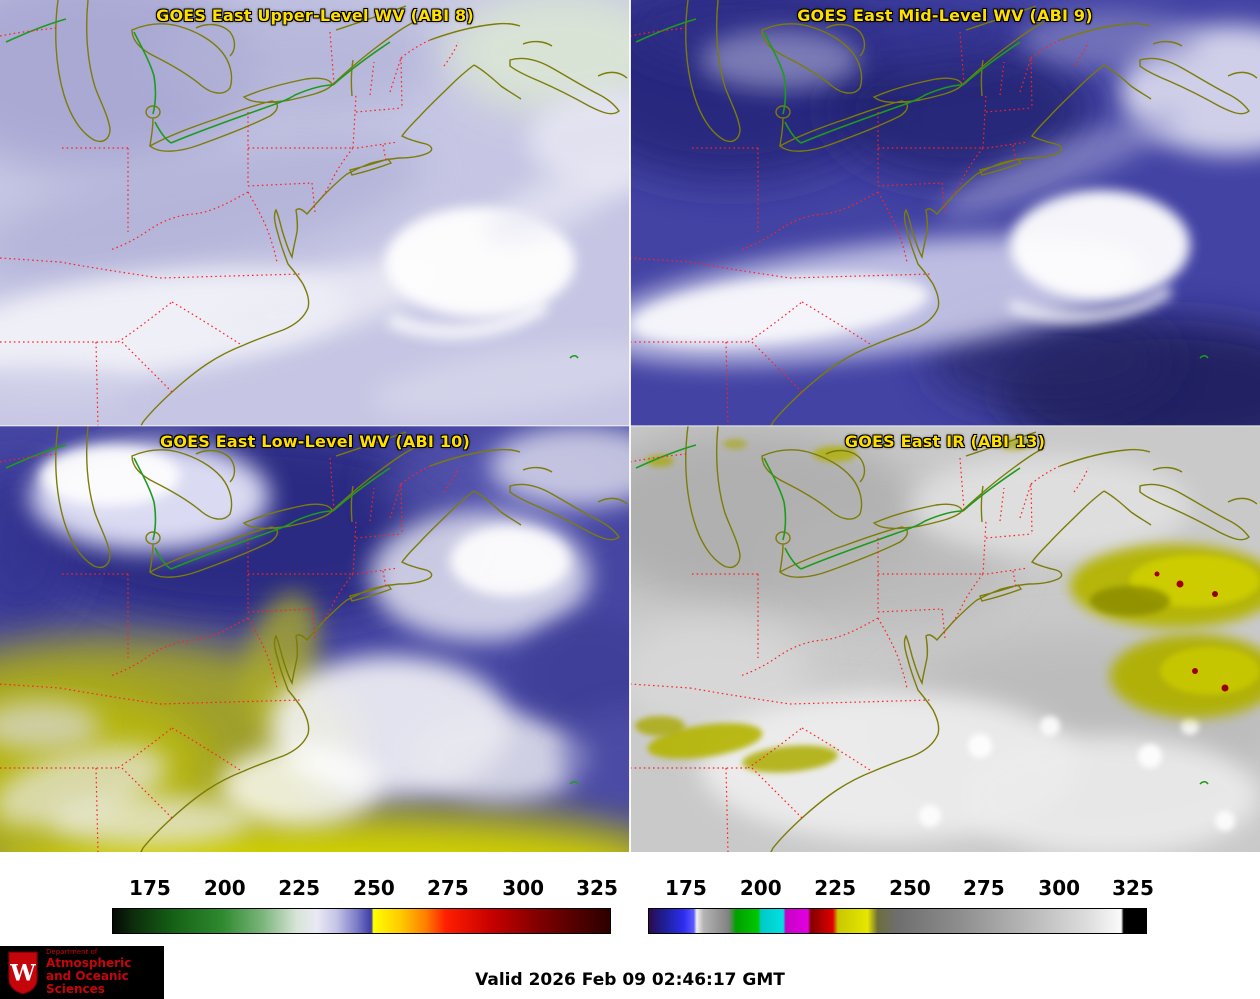 The width and height of the screenshot is (1260, 999). I want to click on crest-letter: W, so click(22, 973).